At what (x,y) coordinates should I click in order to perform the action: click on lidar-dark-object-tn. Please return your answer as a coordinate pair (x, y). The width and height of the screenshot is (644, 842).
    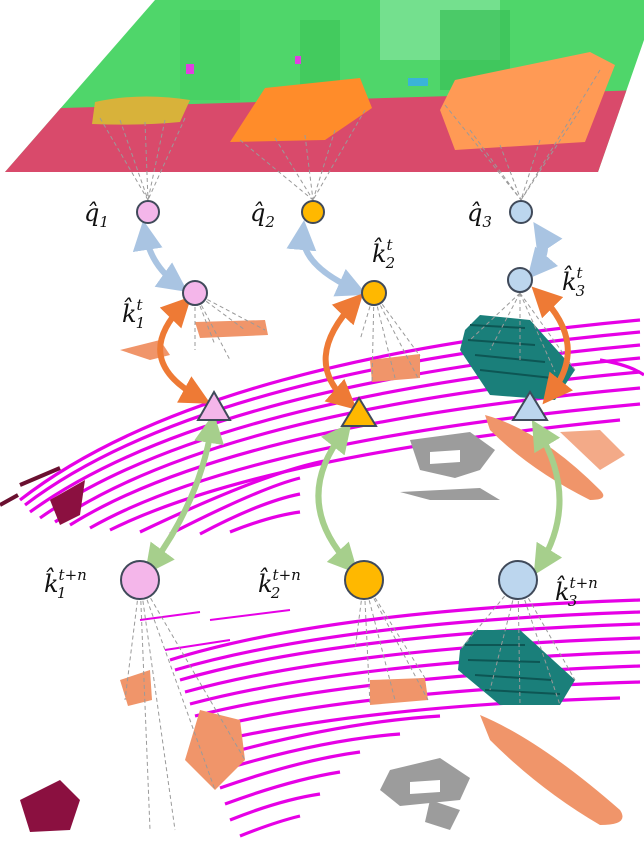
    Looking at the image, I should click on (50, 806).